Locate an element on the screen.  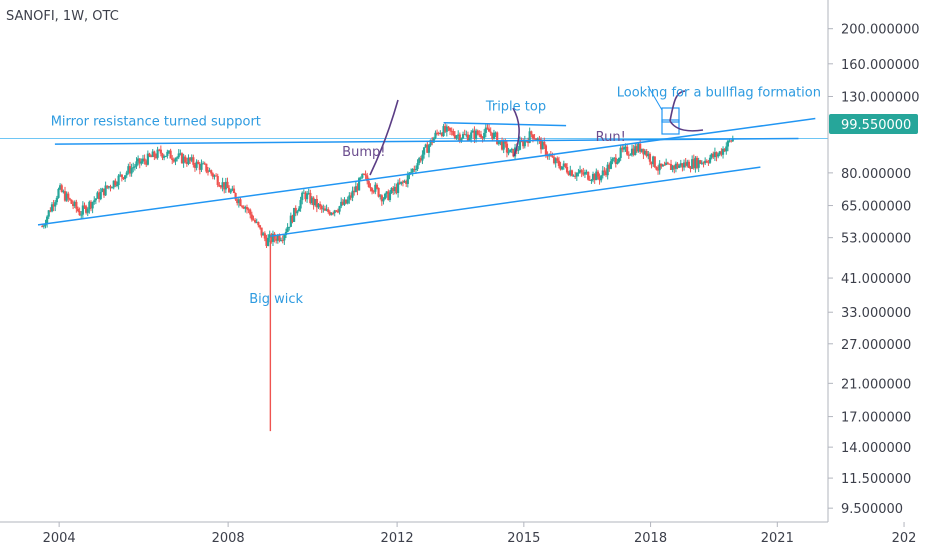
y-tick-label: 27.000000 is located at coordinates (876, 345).